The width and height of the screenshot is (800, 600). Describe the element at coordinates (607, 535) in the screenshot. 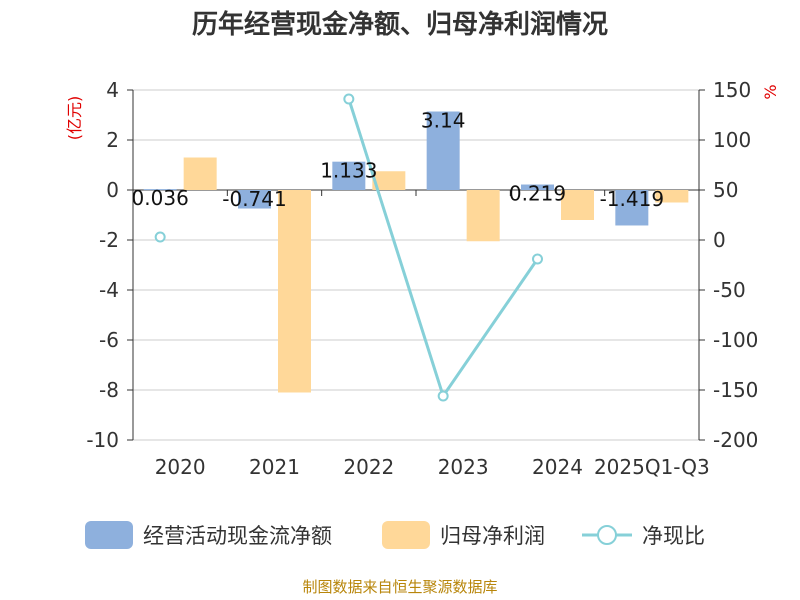

I see `legend-marker-cash-ratio` at that location.